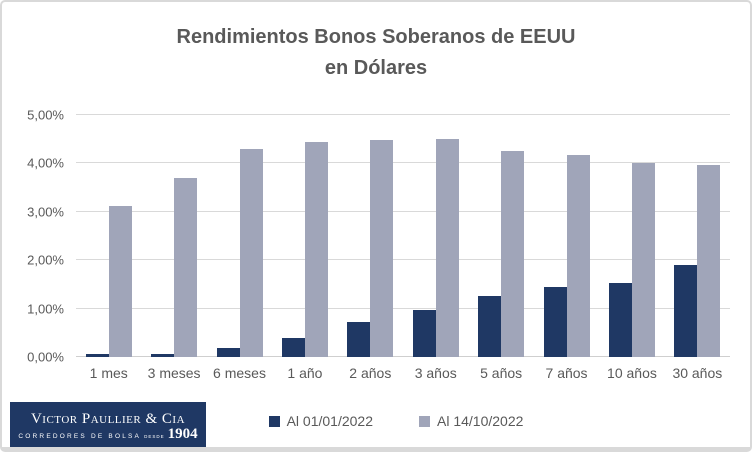  What do you see at coordinates (620, 320) in the screenshot?
I see `bar-Al-01-01-2022-10-años` at bounding box center [620, 320].